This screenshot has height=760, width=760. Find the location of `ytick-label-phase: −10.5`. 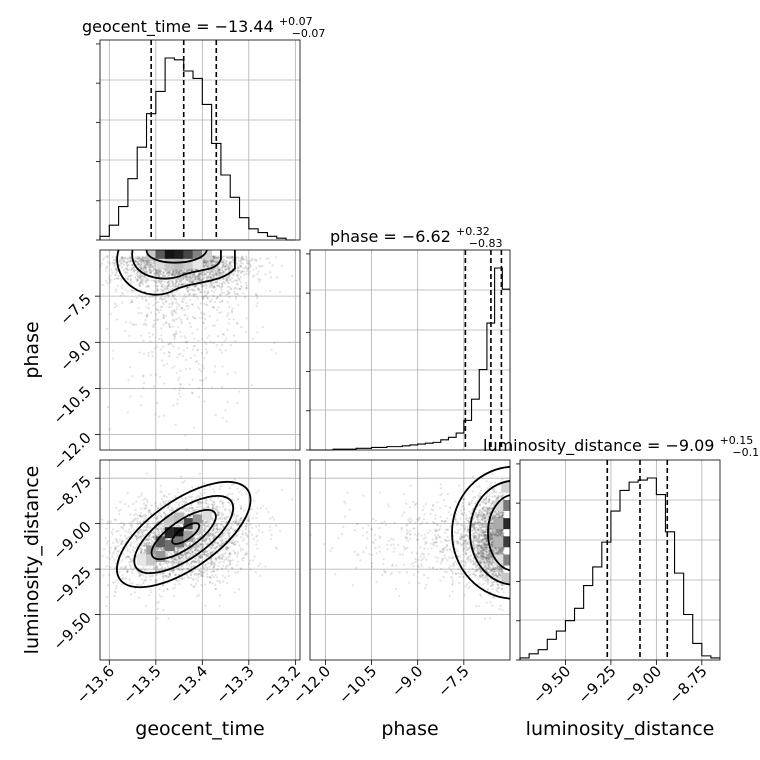

ytick-label-phase: −10.5 is located at coordinates (72, 405).